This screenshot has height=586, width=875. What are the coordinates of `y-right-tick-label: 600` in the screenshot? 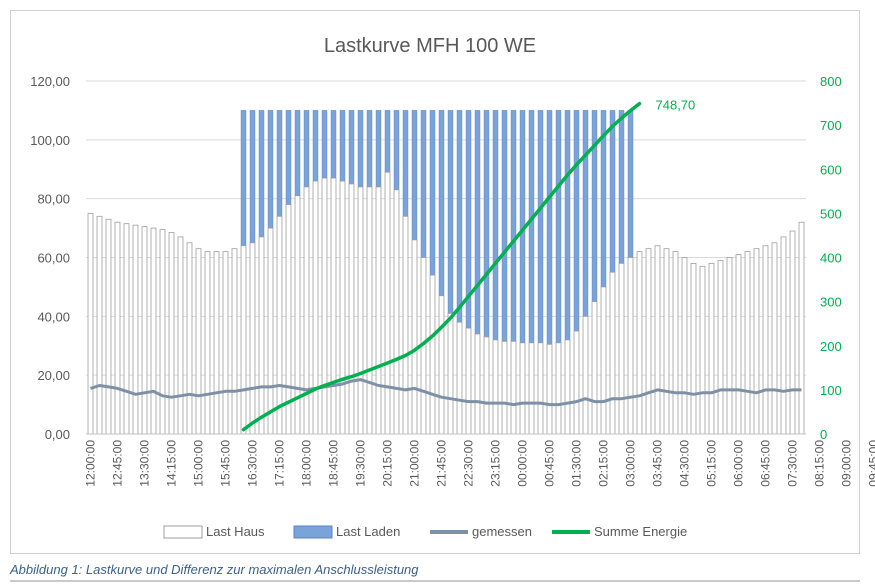 It's located at (831, 169).